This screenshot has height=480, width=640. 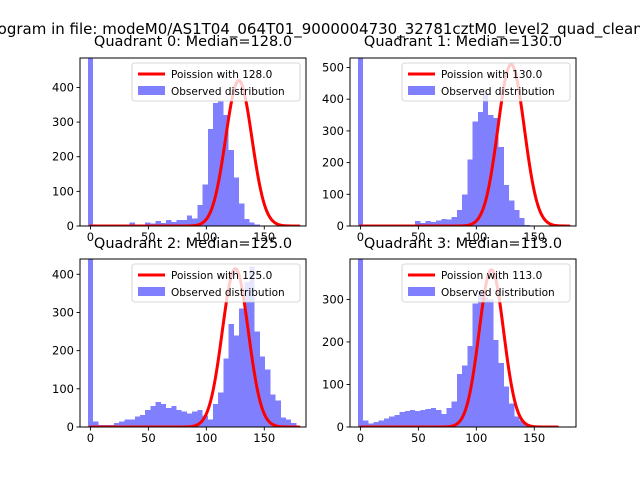 What do you see at coordinates (151, 90) in the screenshot?
I see `legend-bar-swatch` at bounding box center [151, 90].